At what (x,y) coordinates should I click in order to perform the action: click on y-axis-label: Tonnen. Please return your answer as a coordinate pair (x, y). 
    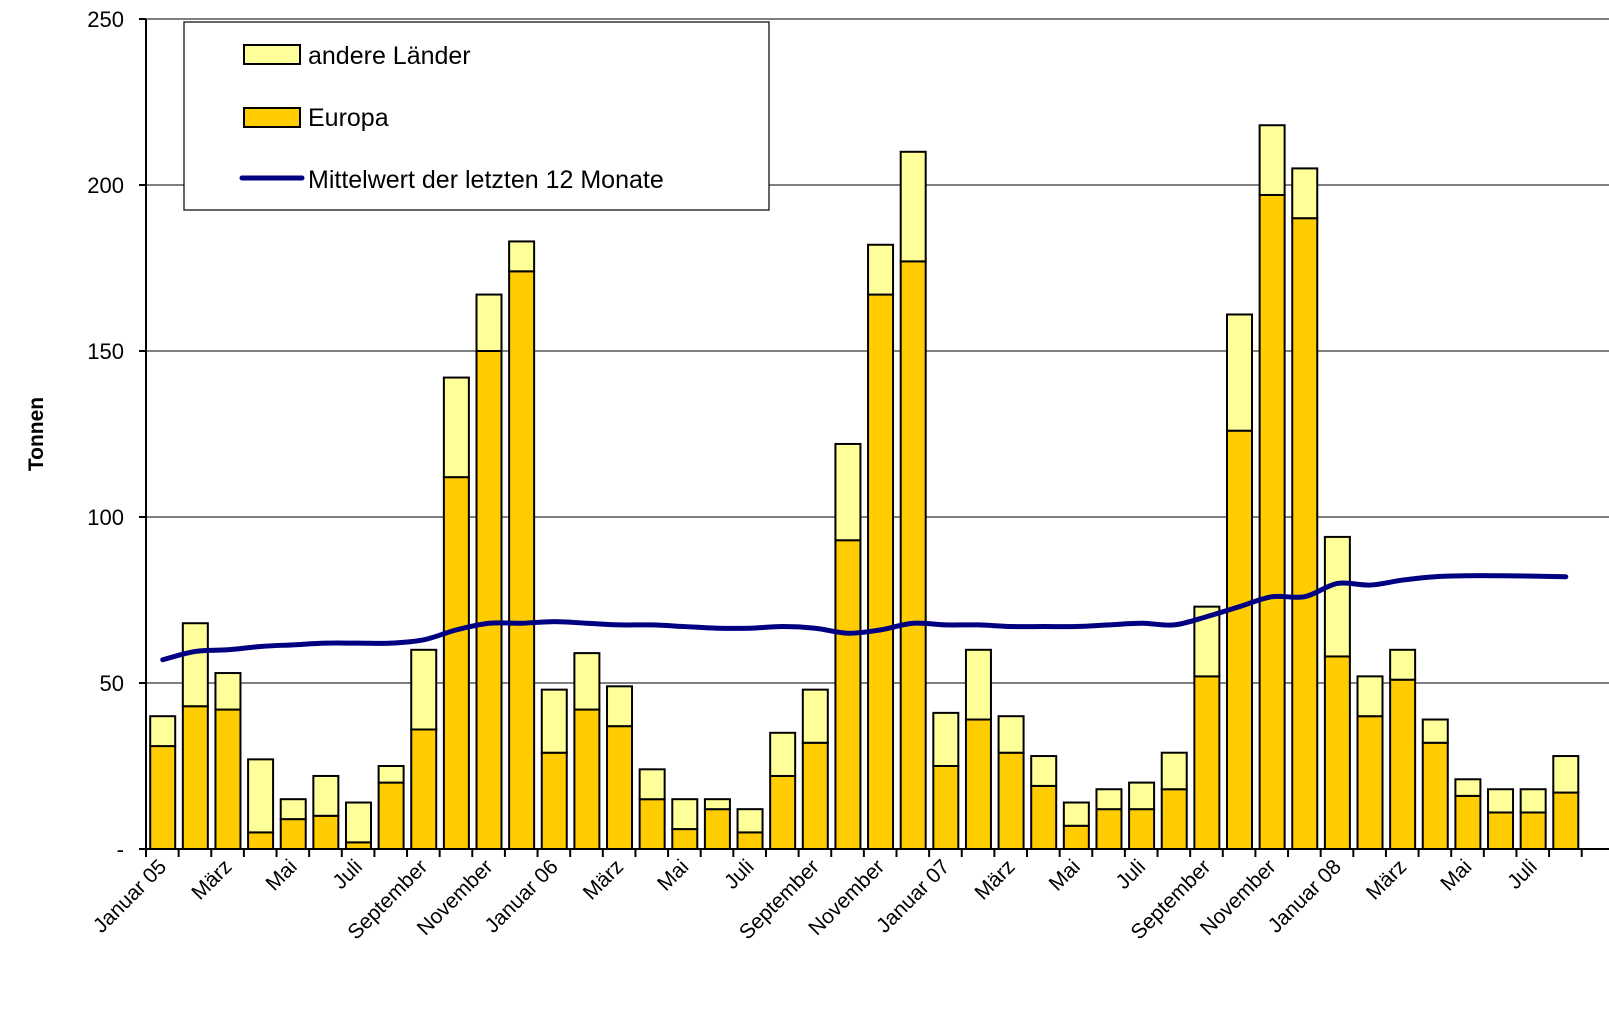
    Looking at the image, I should click on (36, 434).